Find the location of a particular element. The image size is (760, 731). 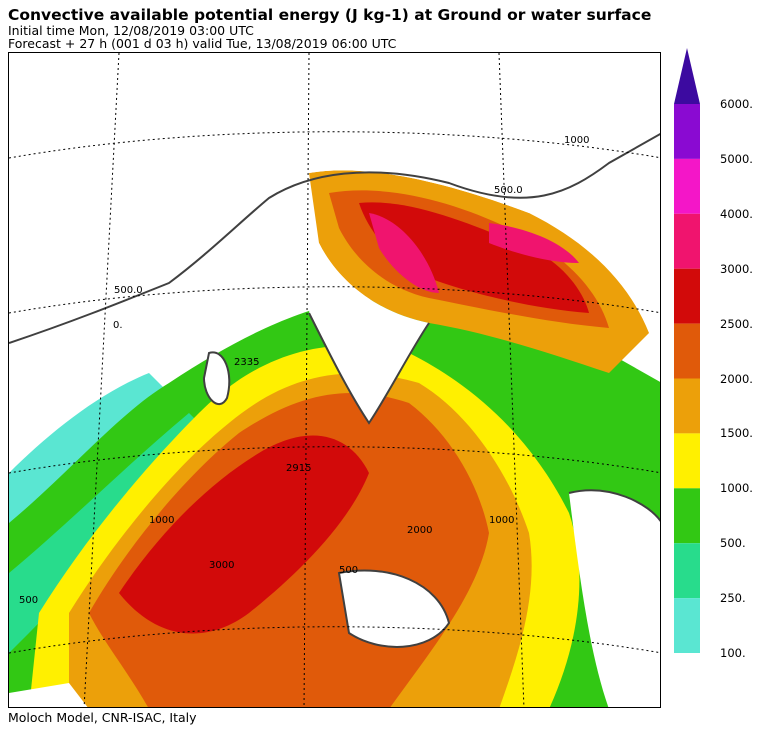

legend-level-label: 6000. is located at coordinates (736, 104).